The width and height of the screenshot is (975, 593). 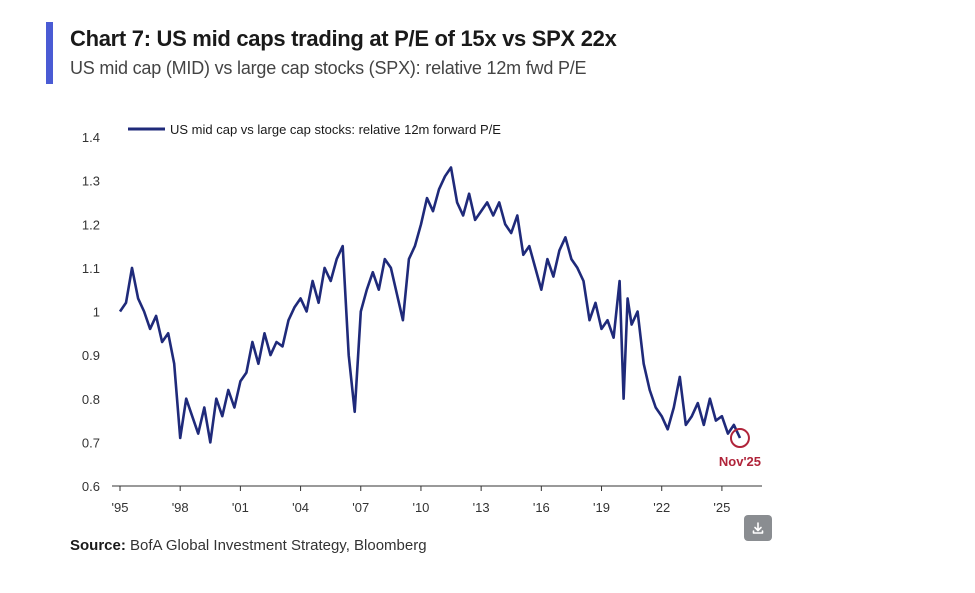 I want to click on y-tick-label: 0.9, so click(x=91, y=355).